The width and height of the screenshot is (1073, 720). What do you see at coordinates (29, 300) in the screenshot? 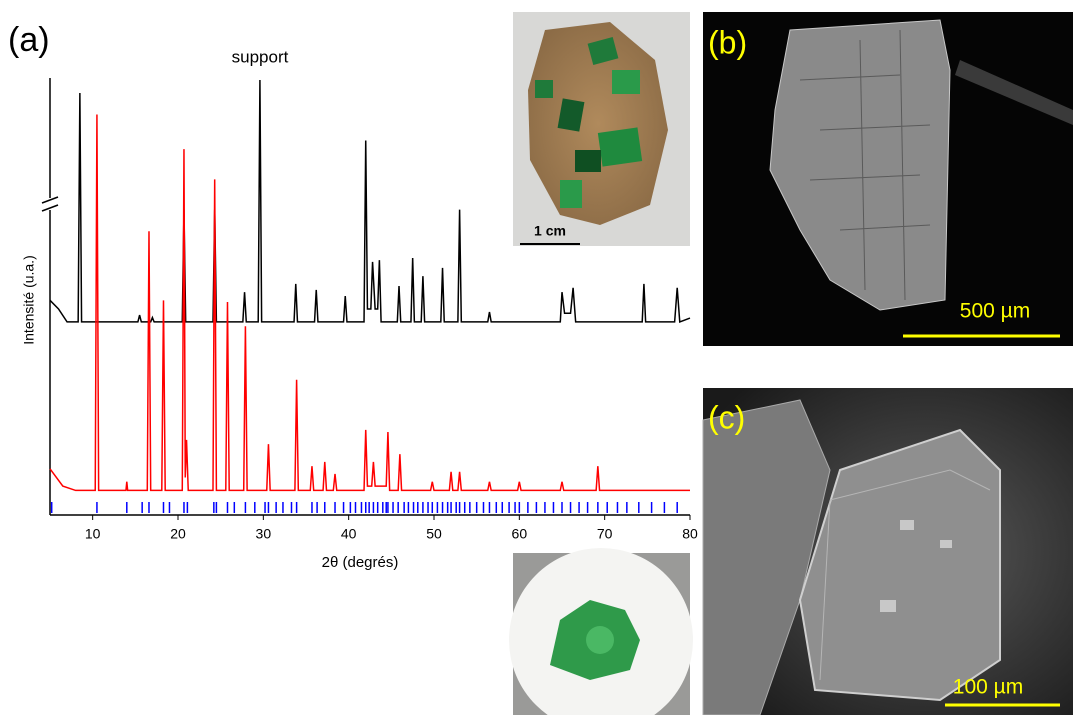
I see `y-axis-label: Intensité (u.a.)` at bounding box center [29, 300].